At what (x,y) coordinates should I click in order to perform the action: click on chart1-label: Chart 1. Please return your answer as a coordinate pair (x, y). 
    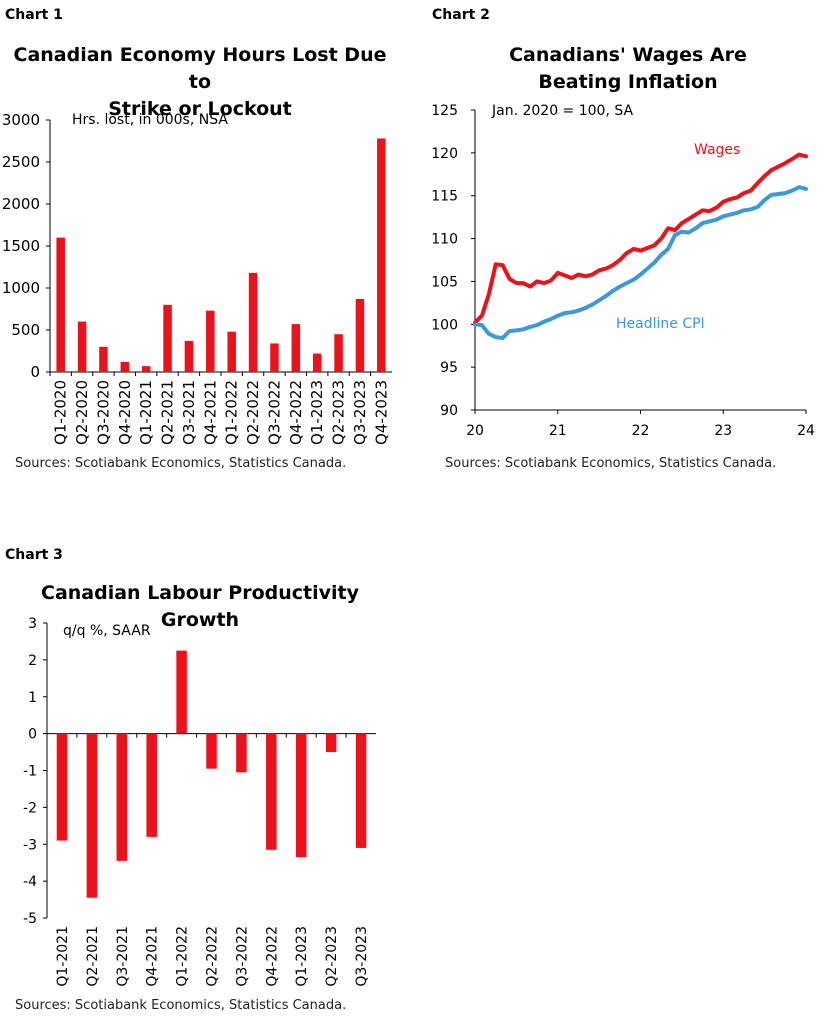
    Looking at the image, I should click on (34, 15).